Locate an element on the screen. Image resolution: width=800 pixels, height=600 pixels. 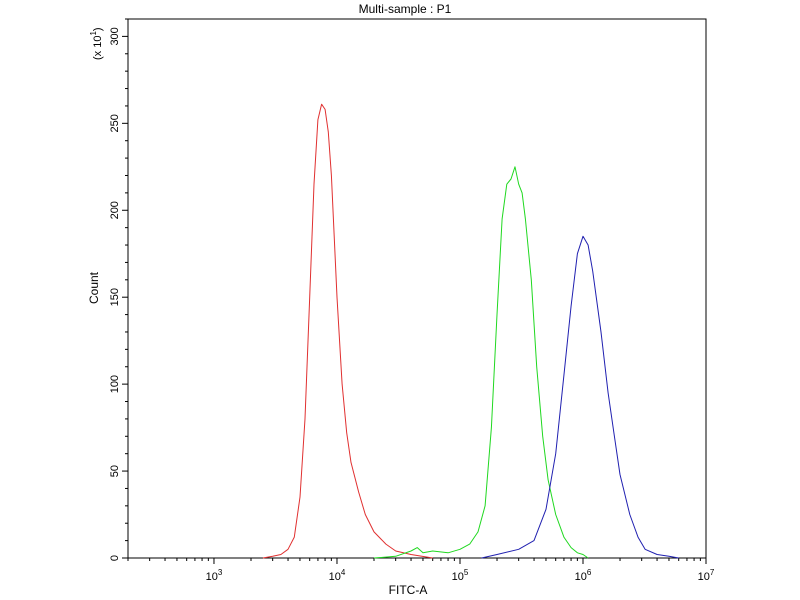
y-tick-label-group: 0 is located at coordinates (115, 558).